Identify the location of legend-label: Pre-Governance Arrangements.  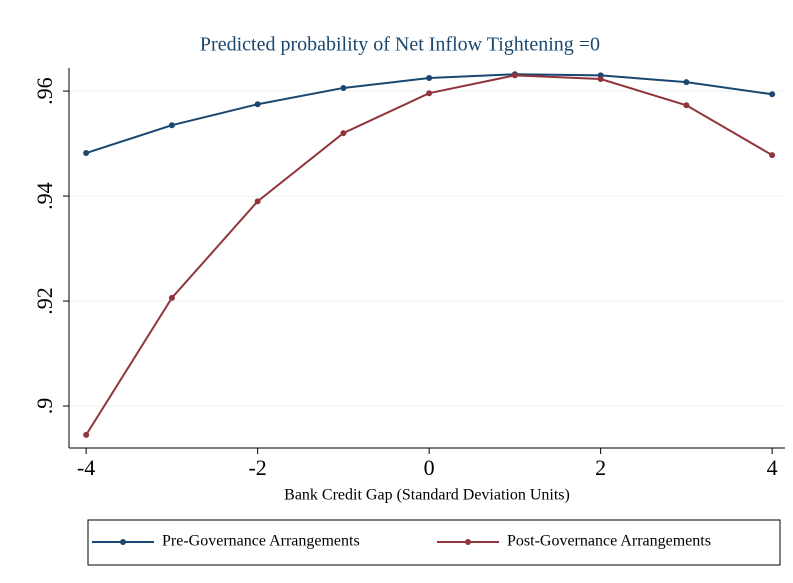
(261, 541).